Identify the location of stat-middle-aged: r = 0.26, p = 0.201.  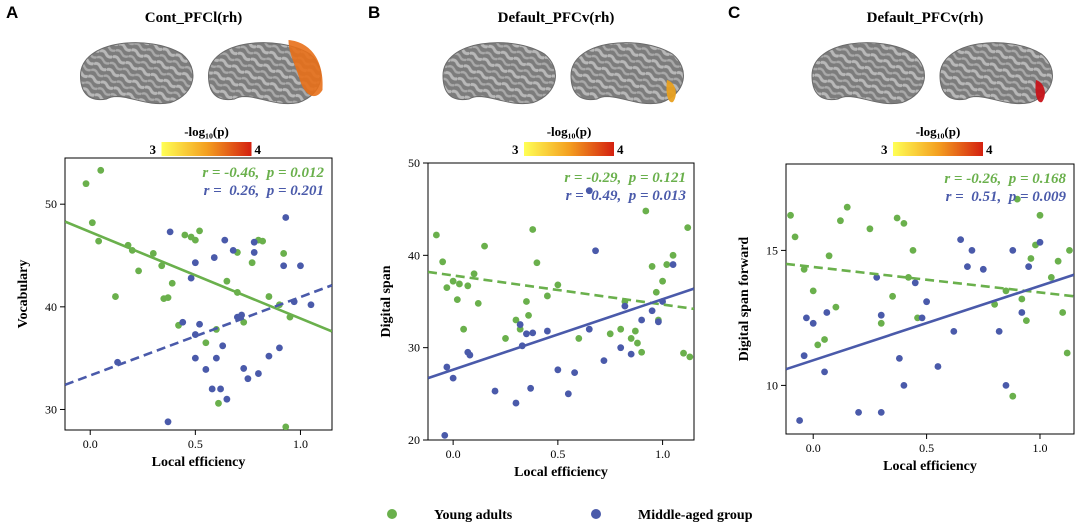
(264, 191).